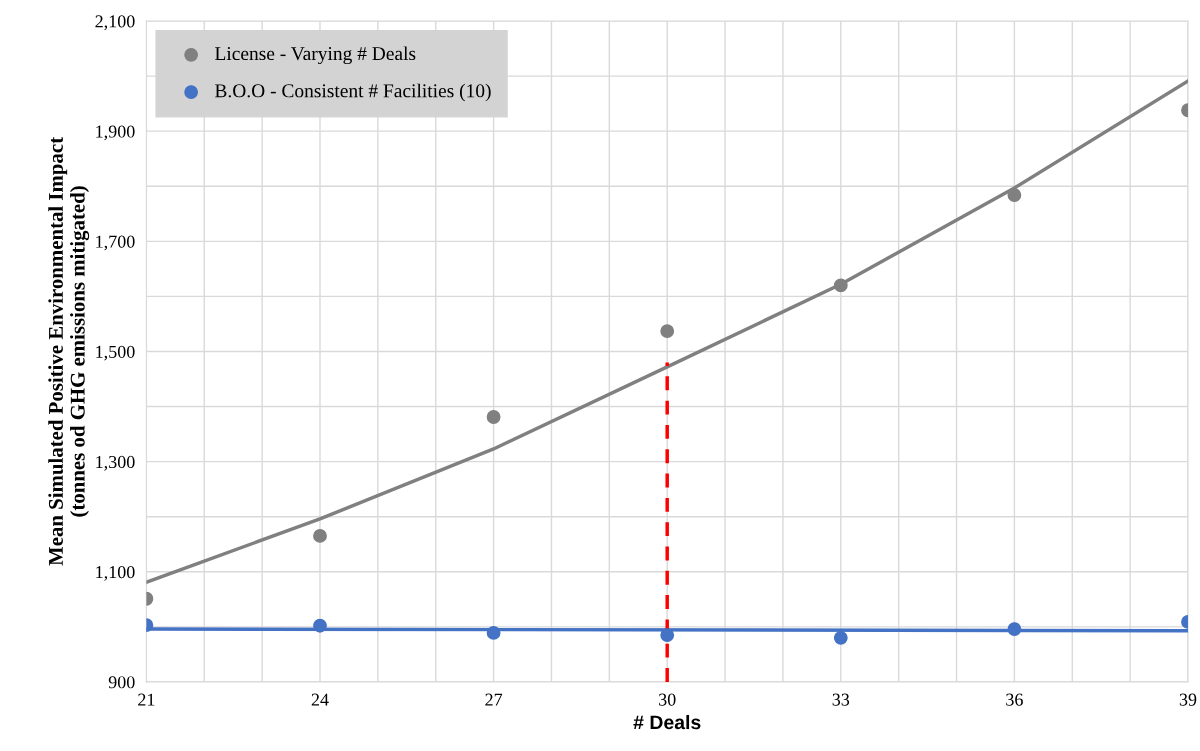  I want to click on x-tick-label: 39, so click(1188, 699).